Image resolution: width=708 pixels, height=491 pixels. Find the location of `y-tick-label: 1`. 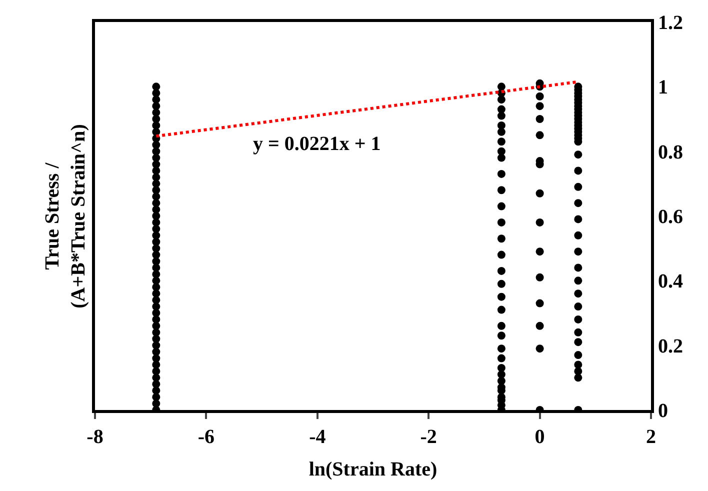

y-tick-label: 1 is located at coordinates (663, 87).